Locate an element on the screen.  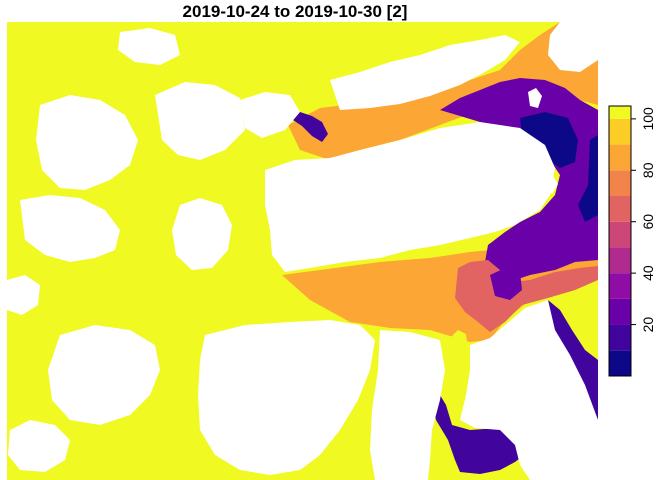
land-cornwallis is located at coordinates (270, 115).